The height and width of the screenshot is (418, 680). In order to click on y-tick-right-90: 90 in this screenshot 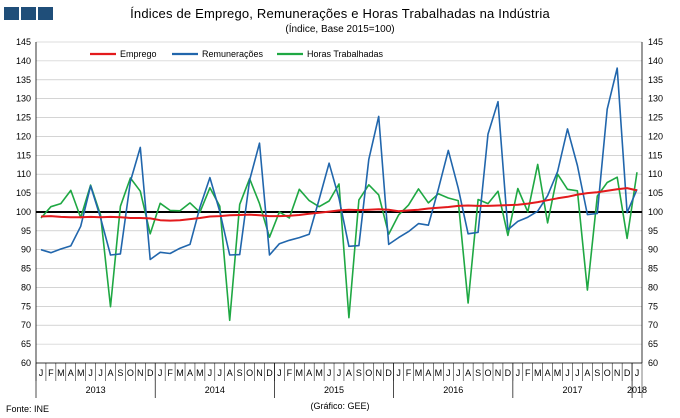, I will do `click(653, 250)`.